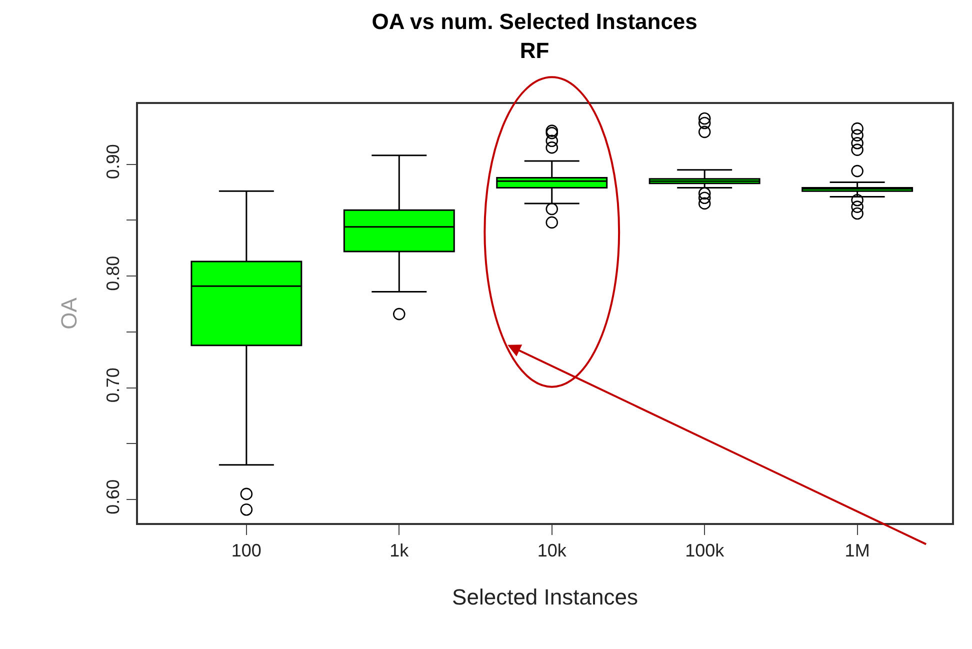  I want to click on y-tick-label: 0.70, so click(113, 385).